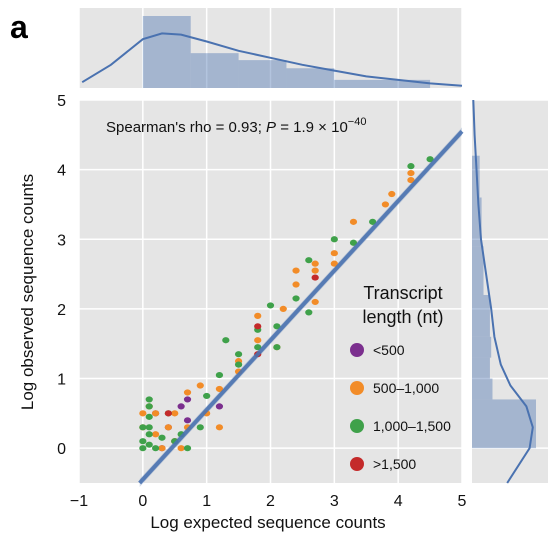  Describe the element at coordinates (504, 302) in the screenshot. I see `right-histogram-bars` at that location.